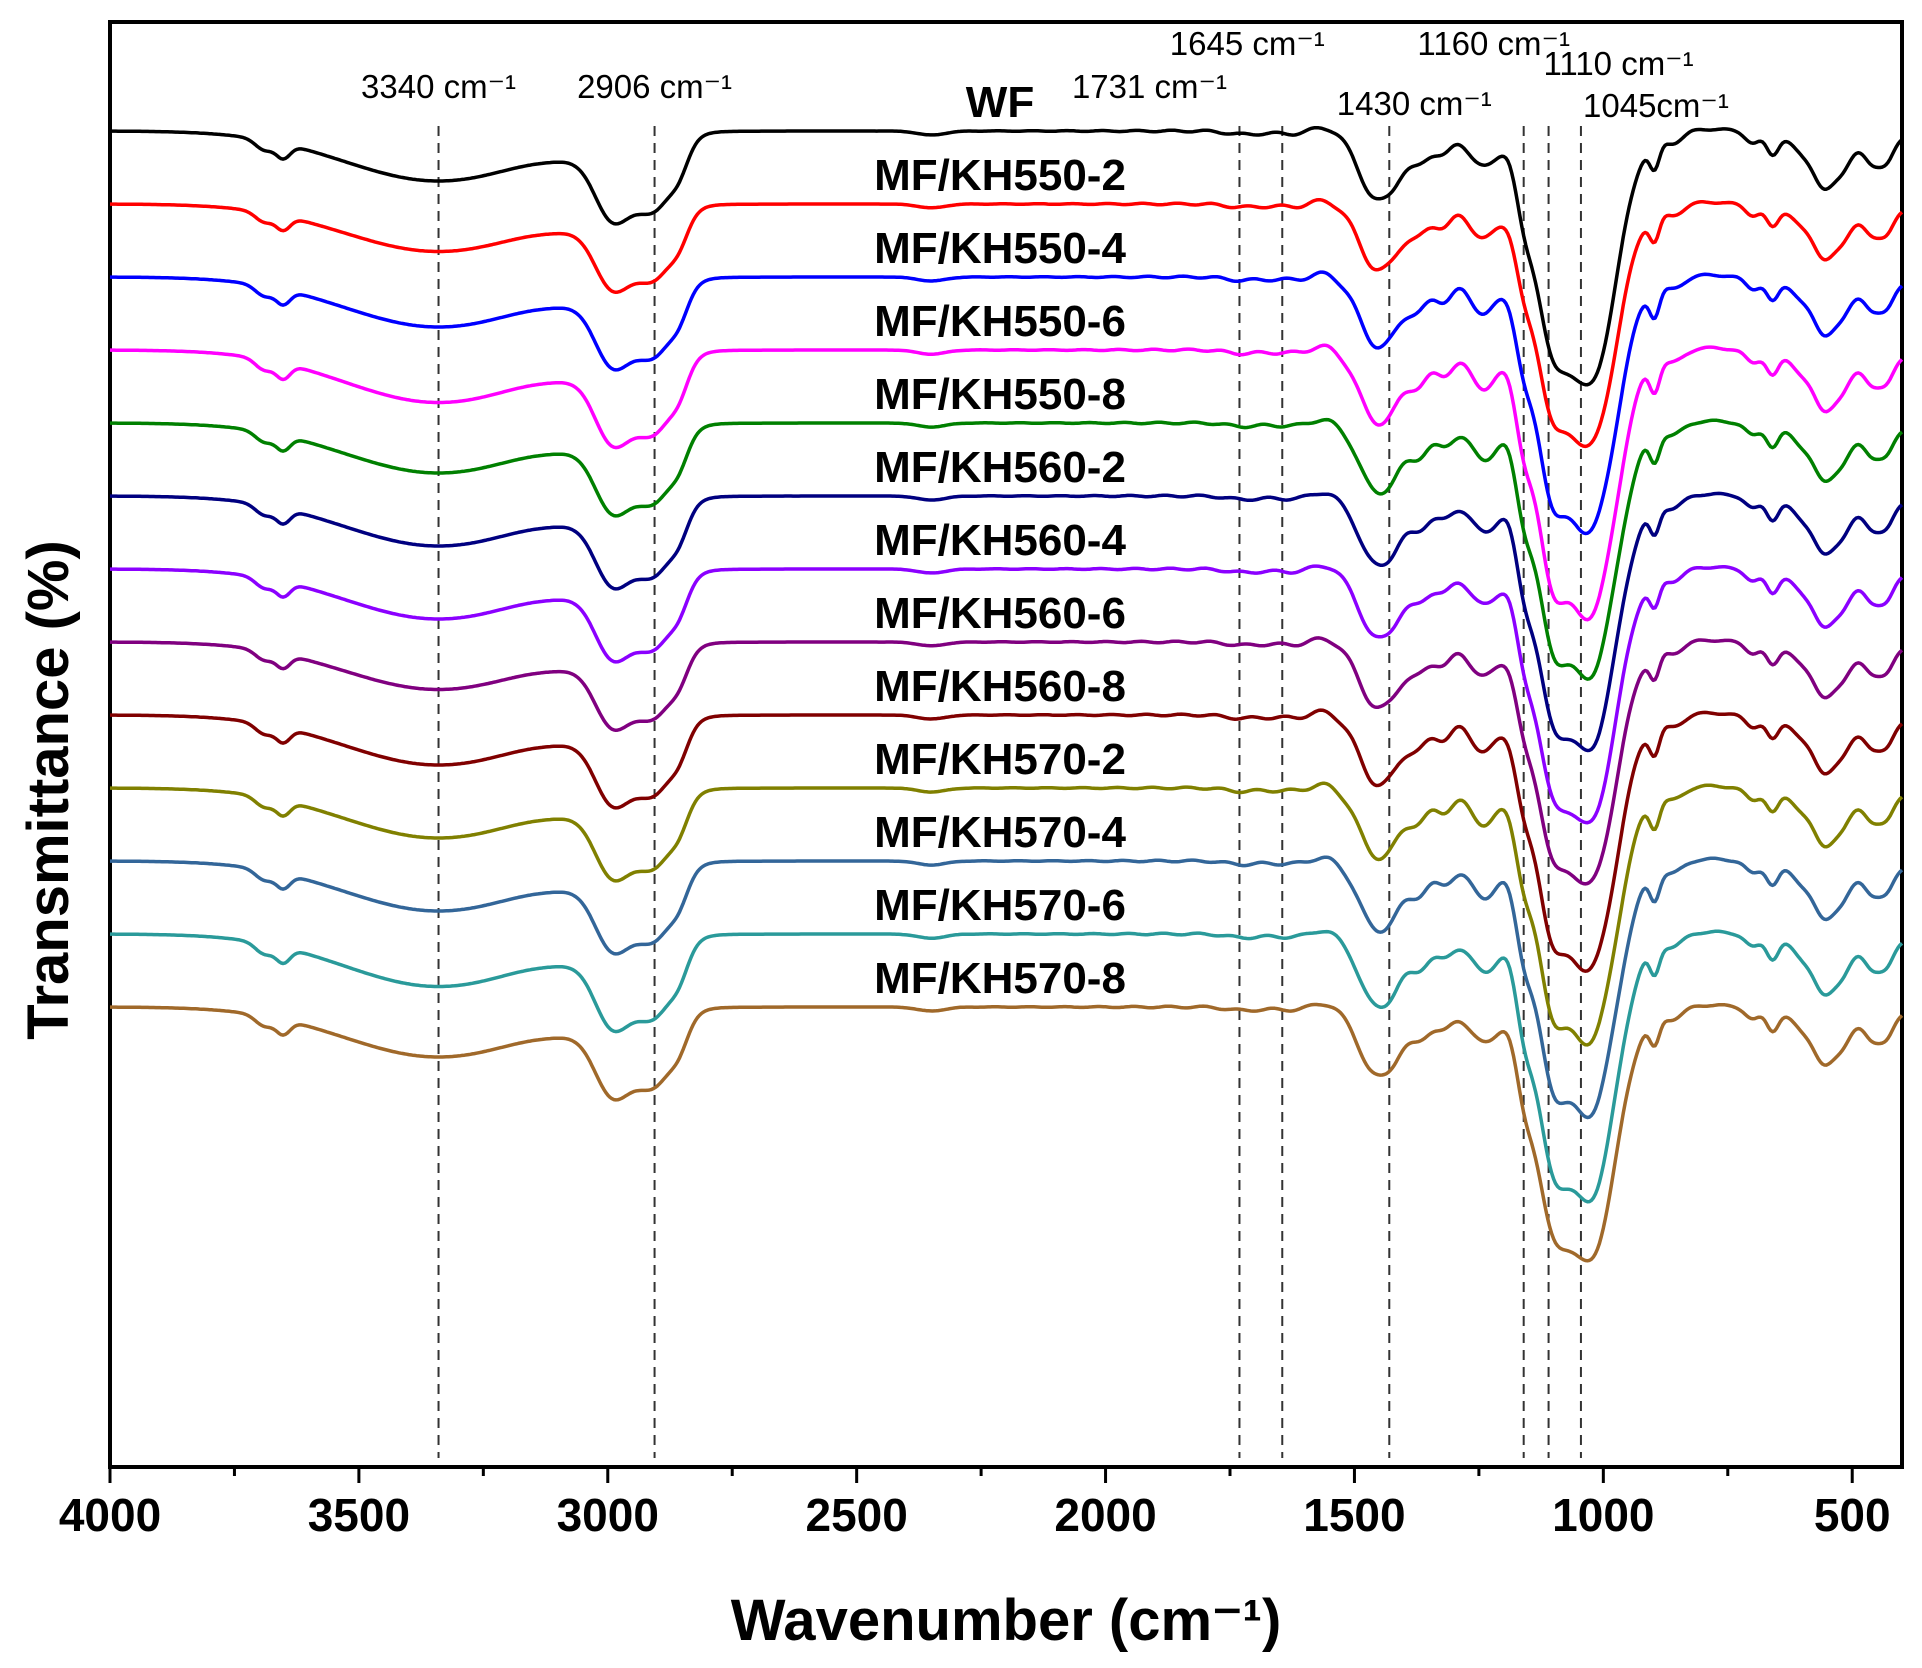 Image resolution: width=1922 pixels, height=1668 pixels. I want to click on series-label: MF/KH570-4, so click(1000, 832).